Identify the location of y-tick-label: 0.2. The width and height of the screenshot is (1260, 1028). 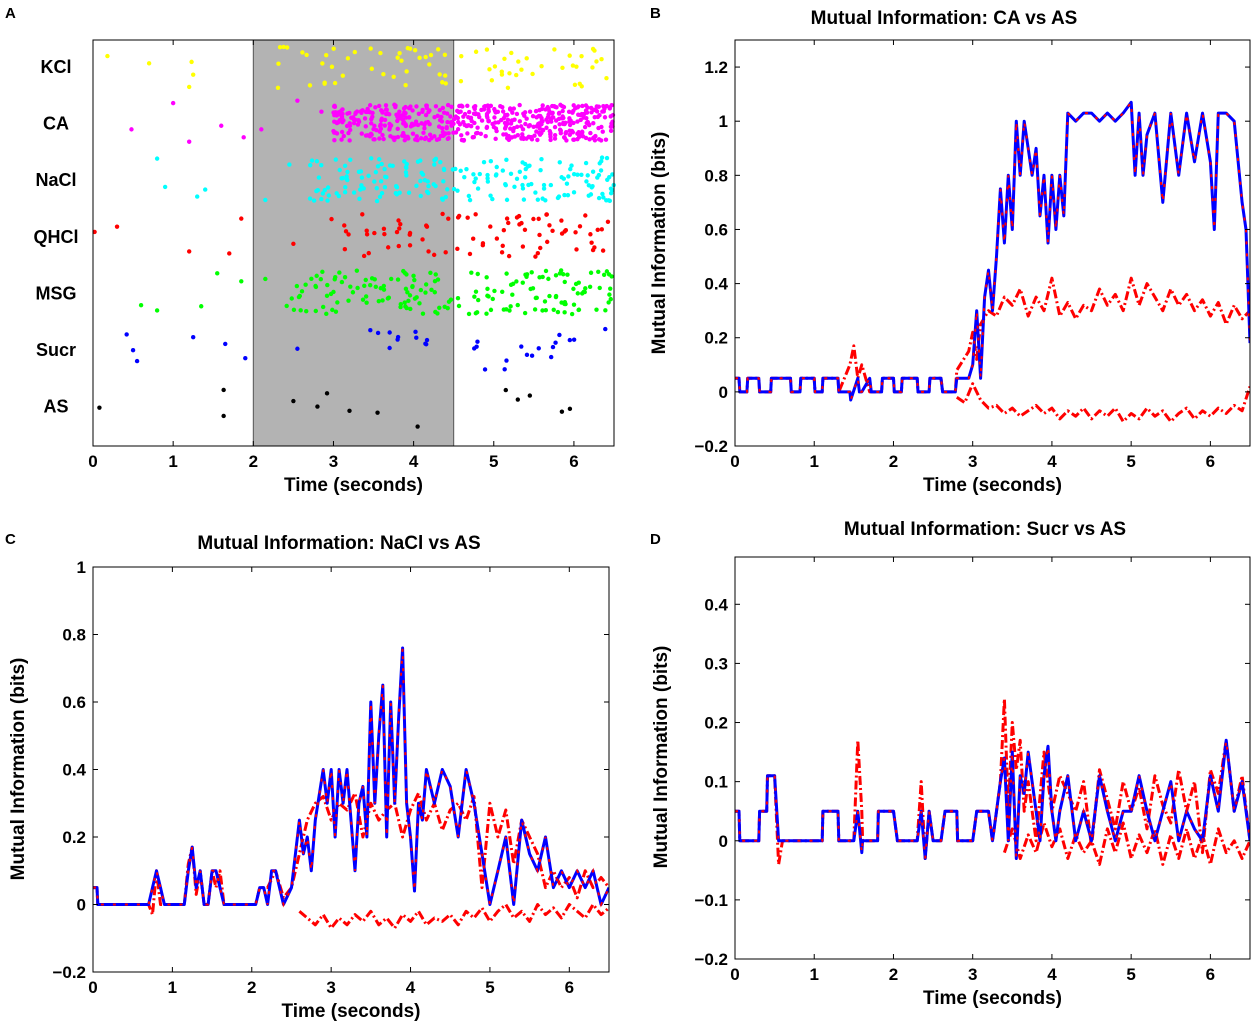
(716, 723).